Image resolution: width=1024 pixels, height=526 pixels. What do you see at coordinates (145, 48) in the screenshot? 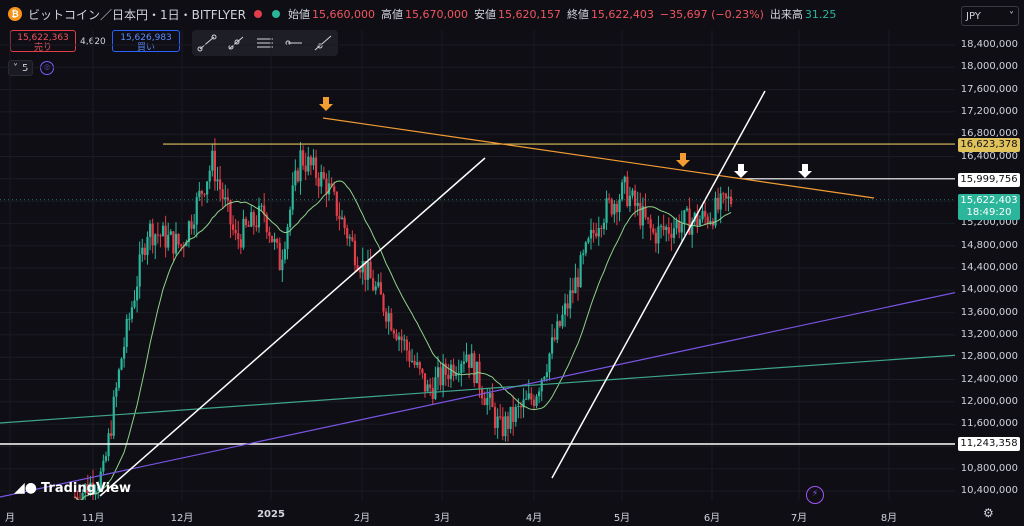
I see `buy-label: 買い` at bounding box center [145, 48].